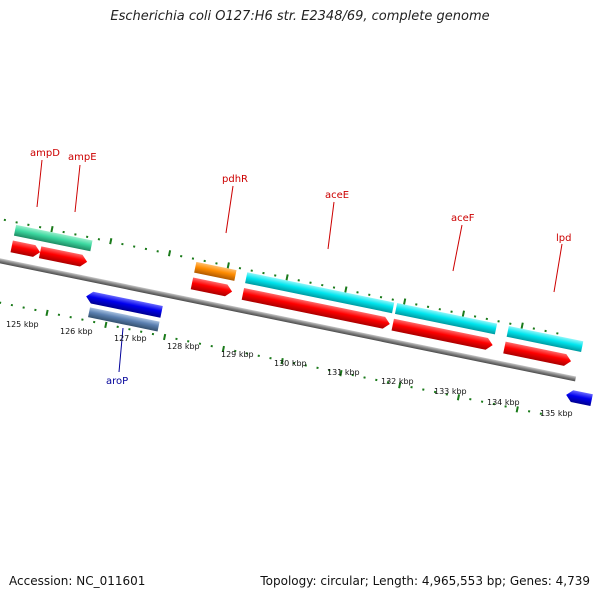 This screenshot has width=600, height=600. Describe the element at coordinates (229, 209) in the screenshot. I see `pdhR-connector` at that location.